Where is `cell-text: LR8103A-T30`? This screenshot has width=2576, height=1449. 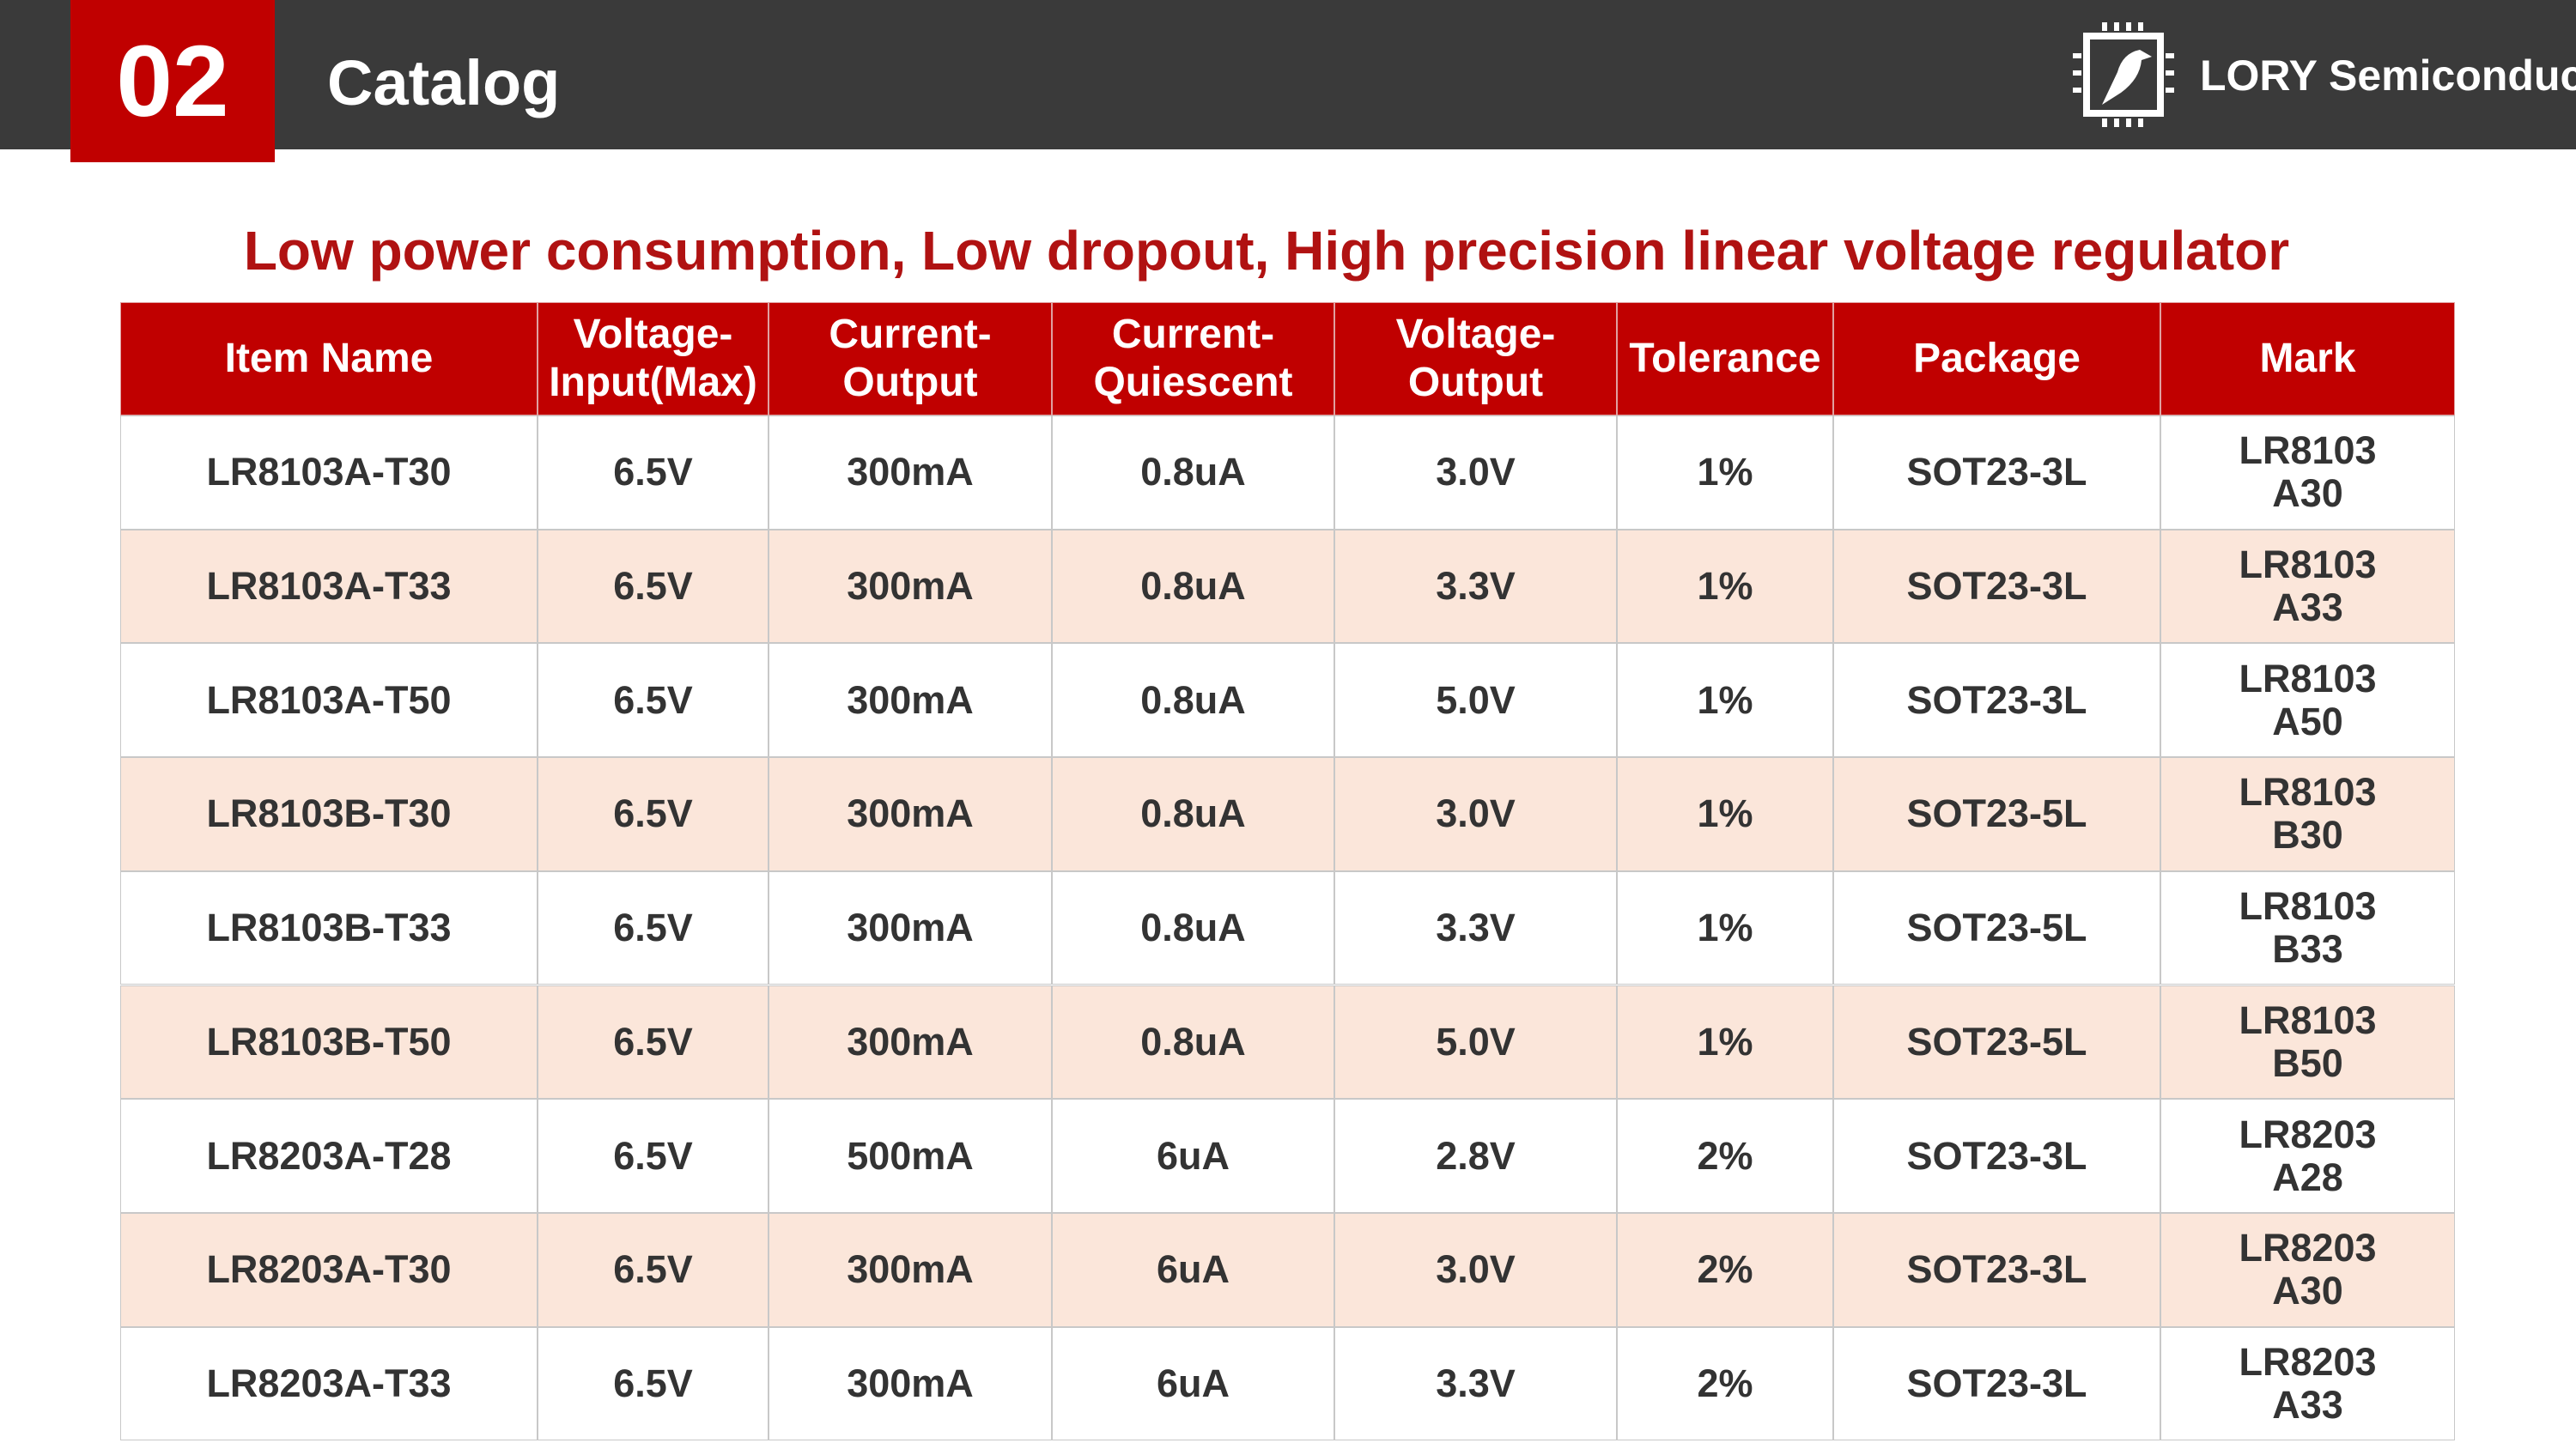 cell-text: LR8103A-T30 is located at coordinates (329, 472).